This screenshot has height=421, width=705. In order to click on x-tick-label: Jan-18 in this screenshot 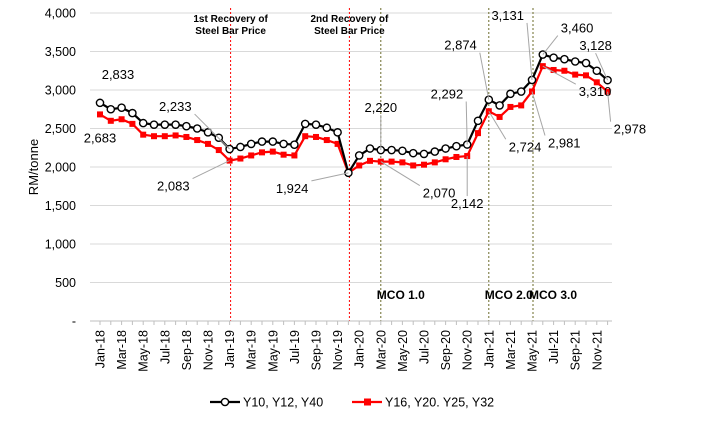, I will do `click(101, 349)`.